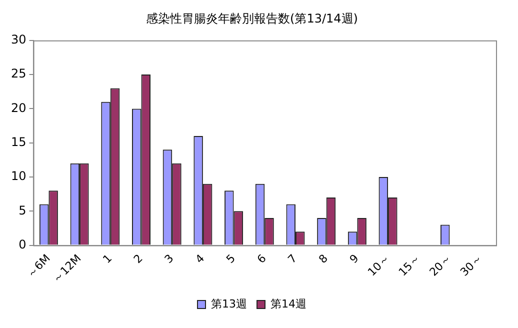  Describe the element at coordinates (18, 141) in the screenshot. I see `y-tick-label: 15` at that location.